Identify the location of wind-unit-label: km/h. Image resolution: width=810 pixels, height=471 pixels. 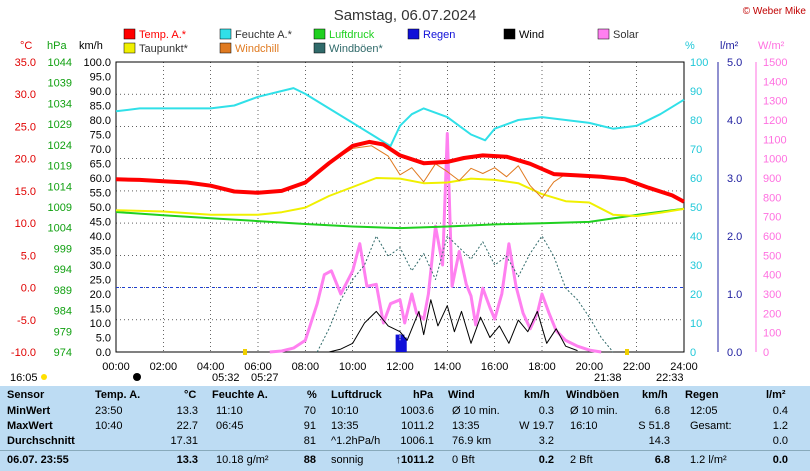
(91, 46).